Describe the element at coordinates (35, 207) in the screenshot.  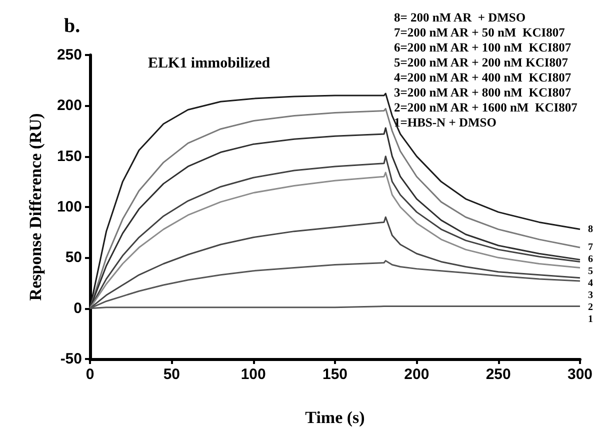
I see `y-axis-title: Response Difference (RU)` at that location.